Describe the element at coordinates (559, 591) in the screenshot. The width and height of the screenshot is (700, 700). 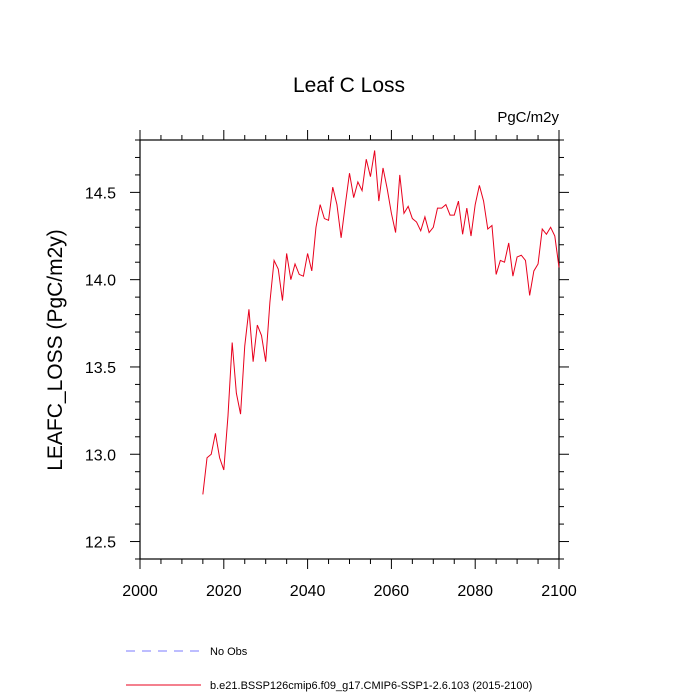
I see `x-tick-label: 2100` at that location.